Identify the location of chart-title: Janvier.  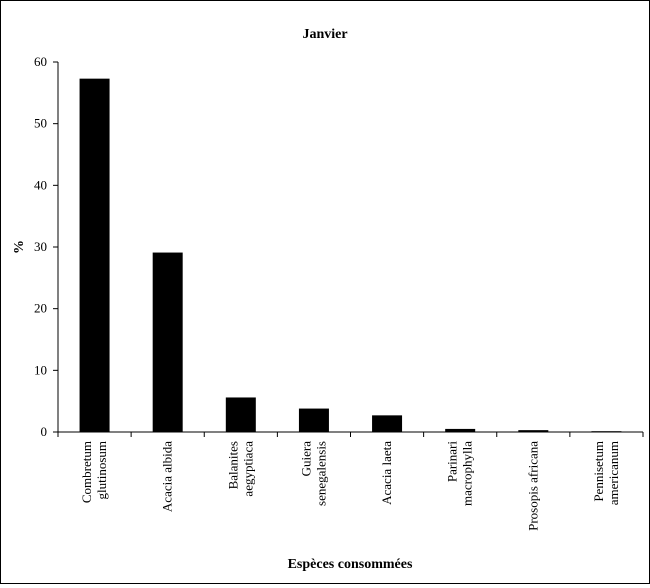
(324, 34).